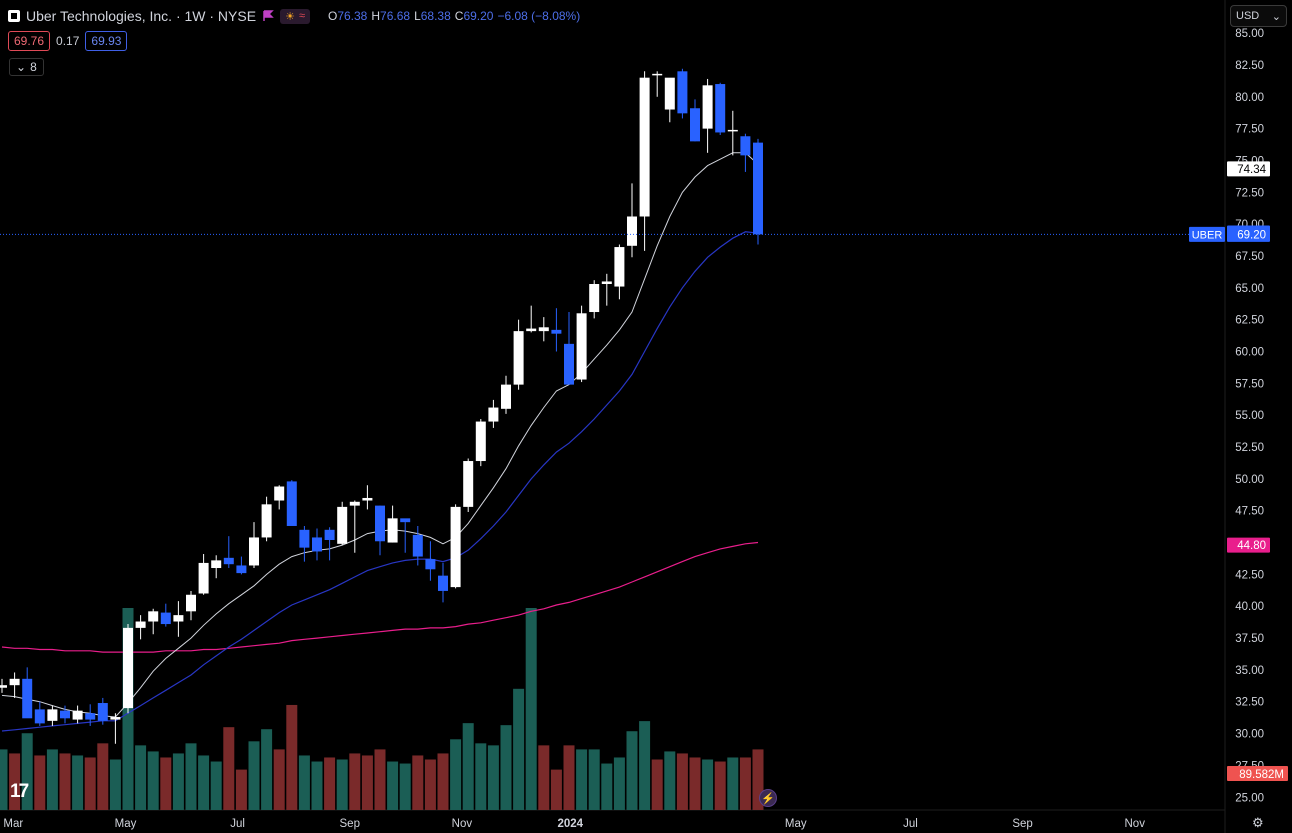 This screenshot has height=833, width=1292. I want to click on price-label-text: 69.20, so click(1251, 235).